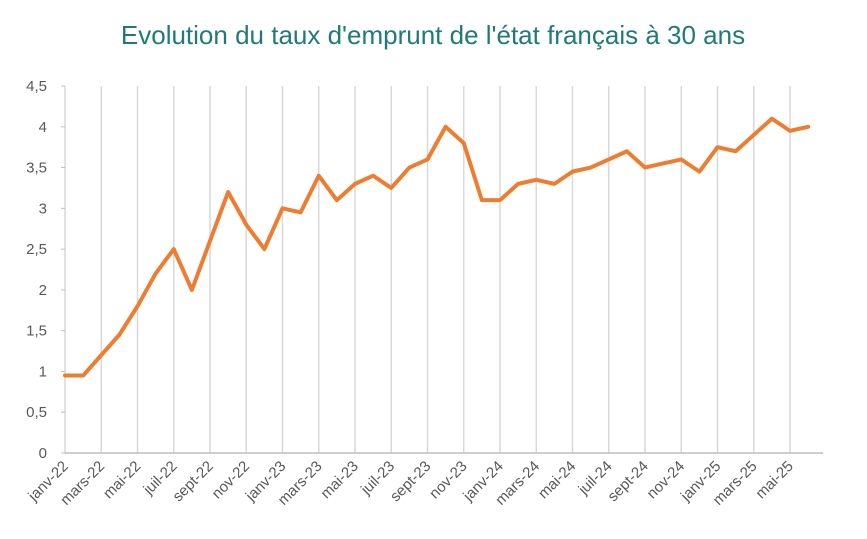 This screenshot has width=867, height=539. What do you see at coordinates (43, 453) in the screenshot?
I see `y-tick-label: 0` at bounding box center [43, 453].